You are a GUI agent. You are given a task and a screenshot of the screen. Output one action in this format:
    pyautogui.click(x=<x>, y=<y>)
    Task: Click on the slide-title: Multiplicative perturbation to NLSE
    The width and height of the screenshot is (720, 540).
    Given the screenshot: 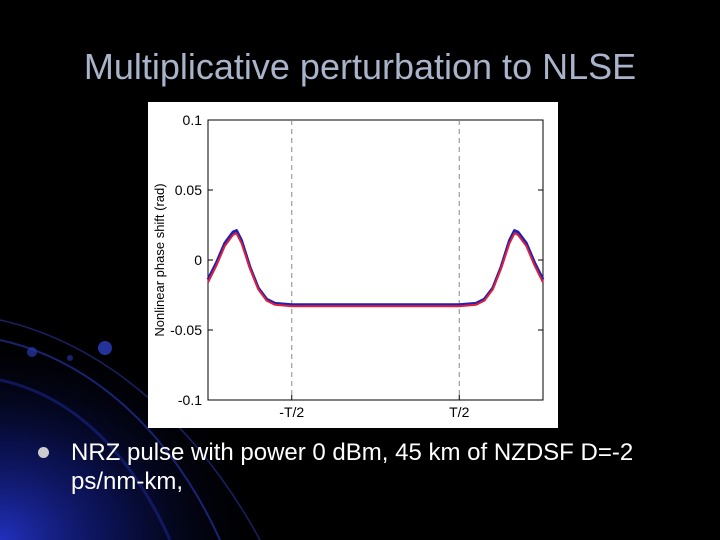 What is the action you would take?
    pyautogui.click(x=360, y=66)
    